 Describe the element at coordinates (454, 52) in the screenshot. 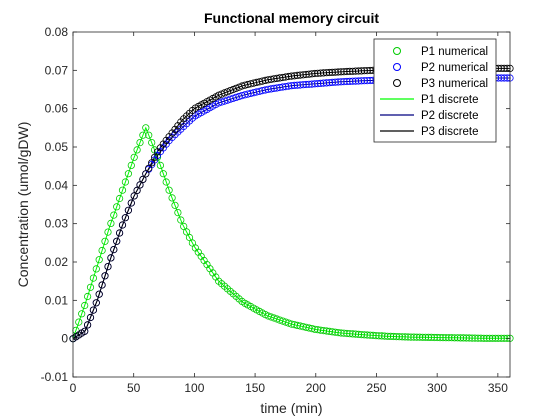

I see `legend-label: P1 numerical` at that location.